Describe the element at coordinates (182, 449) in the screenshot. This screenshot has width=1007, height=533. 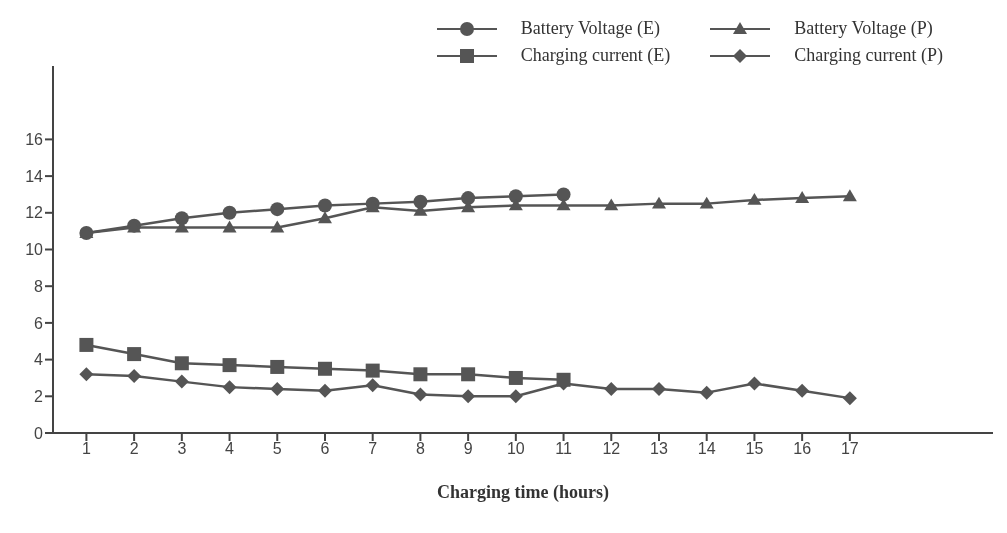
I see `x-tick-label: 3` at that location.